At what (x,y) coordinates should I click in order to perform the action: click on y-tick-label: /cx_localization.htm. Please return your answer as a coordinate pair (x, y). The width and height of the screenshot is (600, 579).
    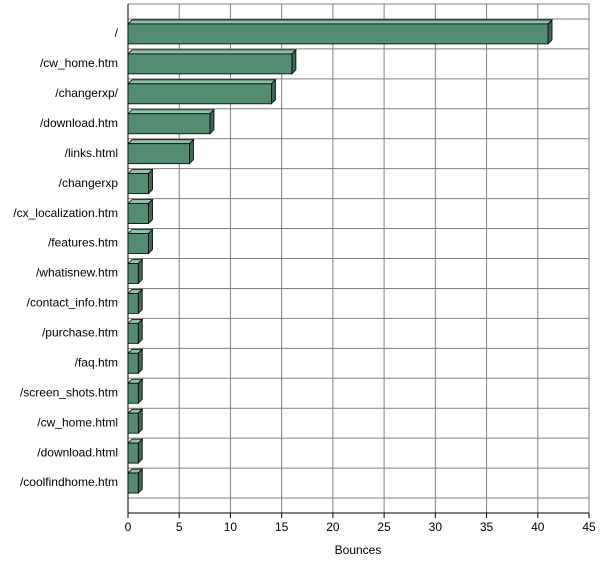
    Looking at the image, I should click on (65, 213).